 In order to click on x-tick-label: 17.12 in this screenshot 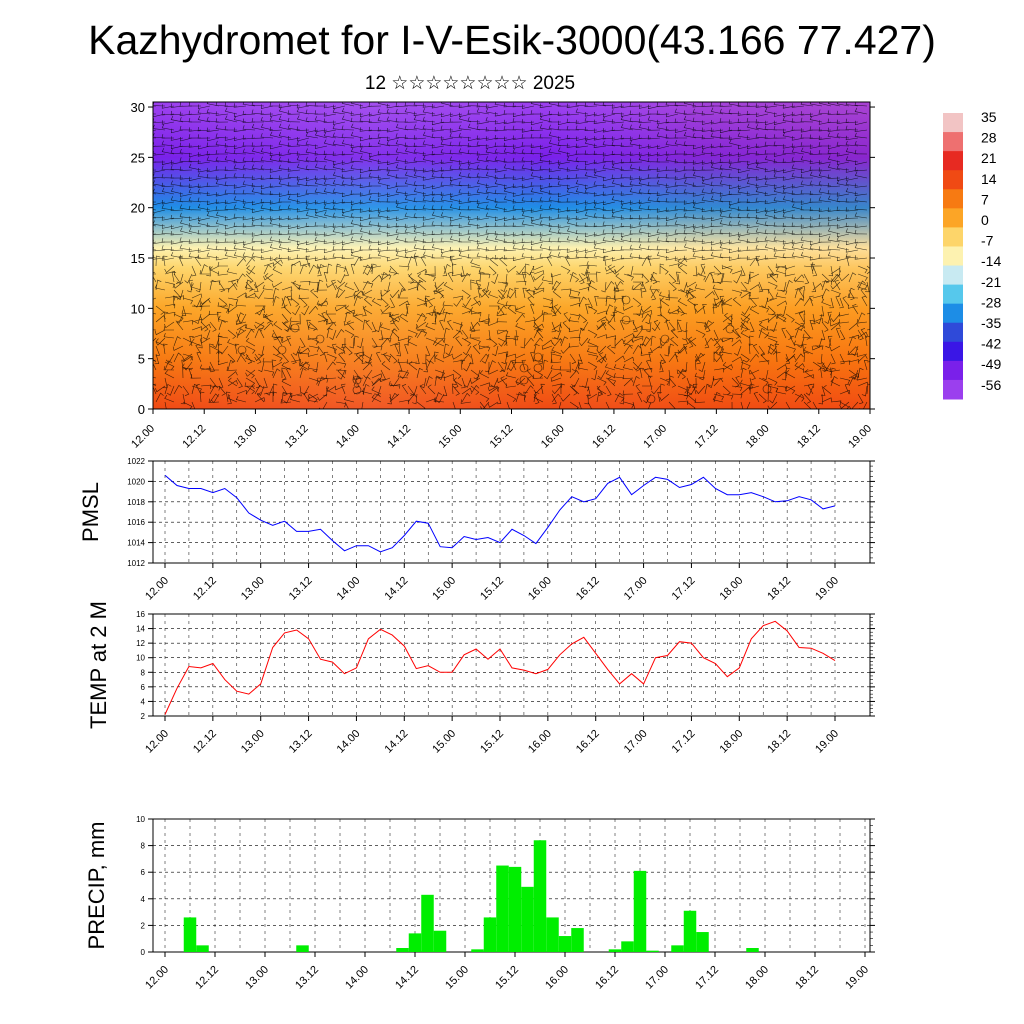, I will do `click(707, 437)`.